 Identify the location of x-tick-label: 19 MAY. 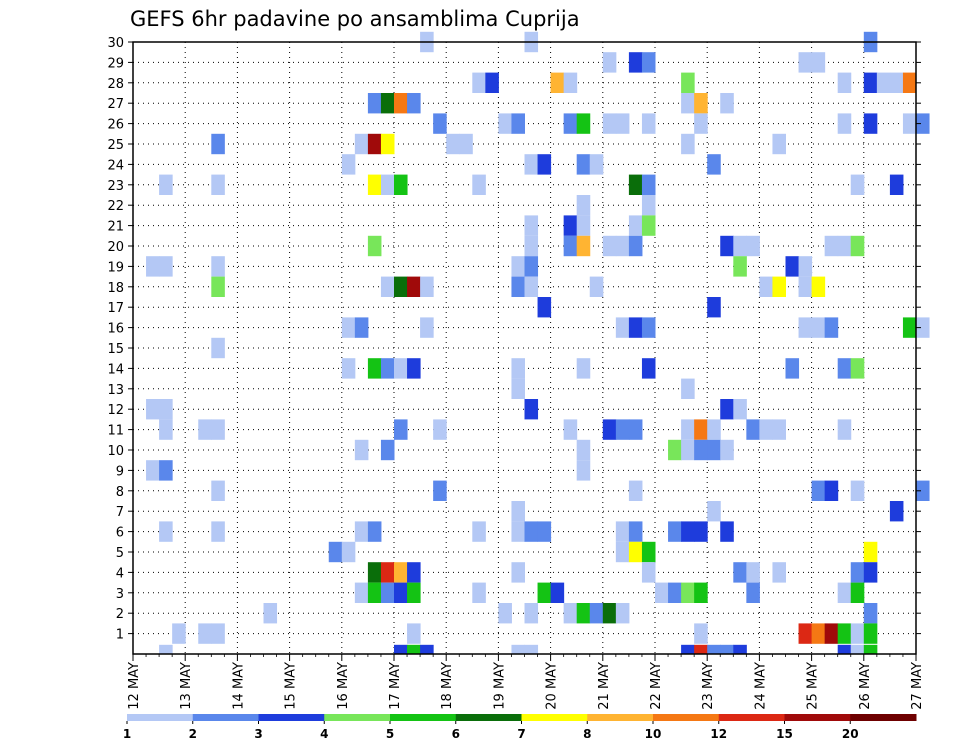
(499, 686).